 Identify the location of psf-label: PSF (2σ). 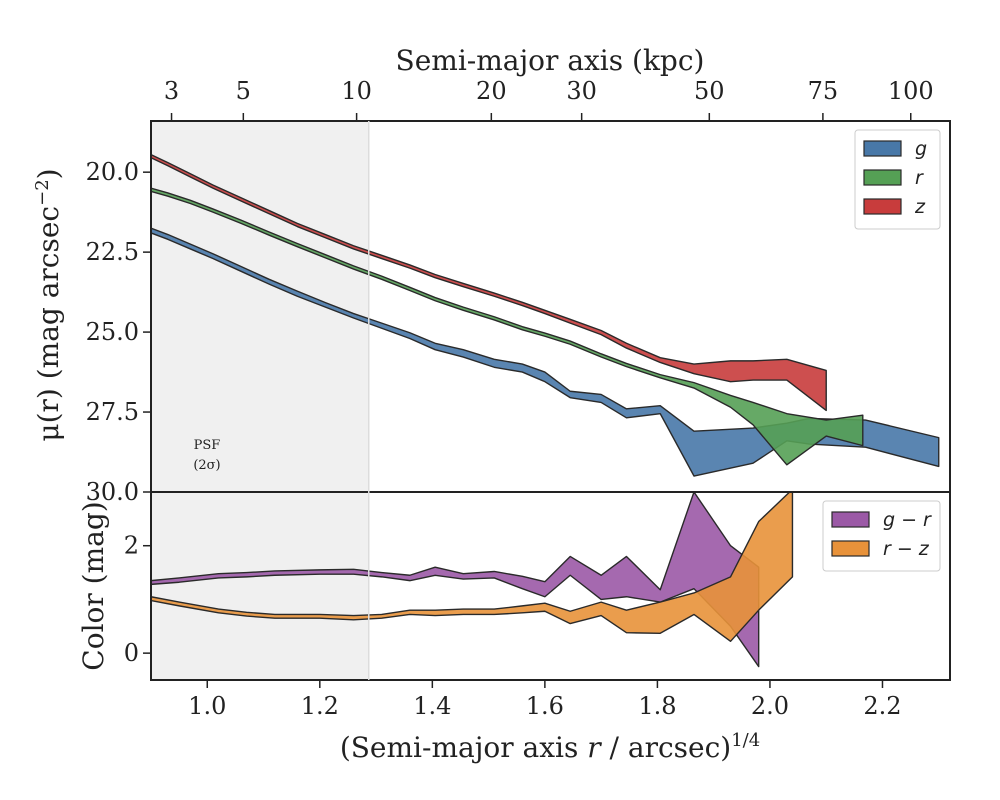
(206, 455).